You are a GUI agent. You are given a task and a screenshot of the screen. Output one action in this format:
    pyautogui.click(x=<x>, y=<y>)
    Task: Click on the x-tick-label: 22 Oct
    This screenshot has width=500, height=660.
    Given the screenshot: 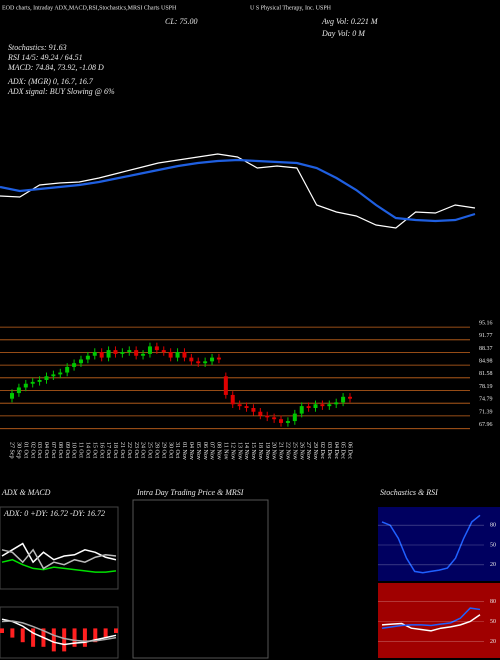 What is the action you would take?
    pyautogui.click(x=129, y=450)
    